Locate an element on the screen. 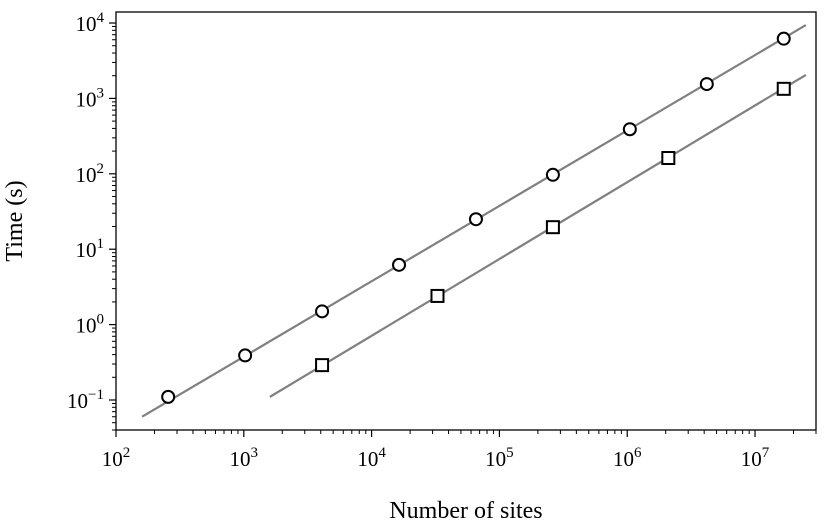 The width and height of the screenshot is (829, 526). y-axis-title: Time (s) is located at coordinates (15, 220).